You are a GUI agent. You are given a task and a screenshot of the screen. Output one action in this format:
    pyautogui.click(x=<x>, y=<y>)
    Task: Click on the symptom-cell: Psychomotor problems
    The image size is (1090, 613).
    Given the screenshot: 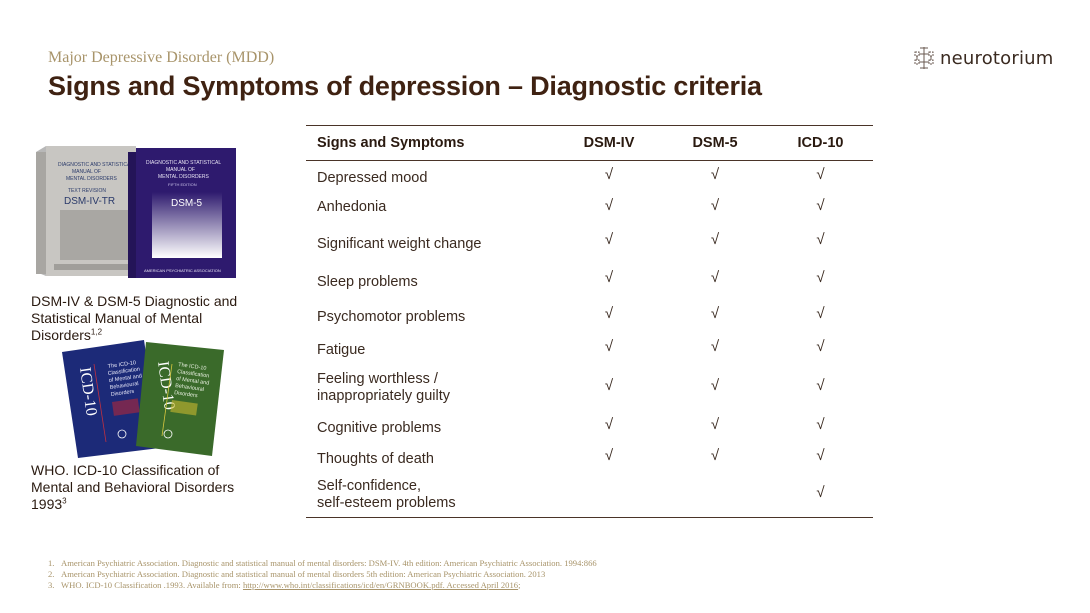 What is the action you would take?
    pyautogui.click(x=391, y=317)
    